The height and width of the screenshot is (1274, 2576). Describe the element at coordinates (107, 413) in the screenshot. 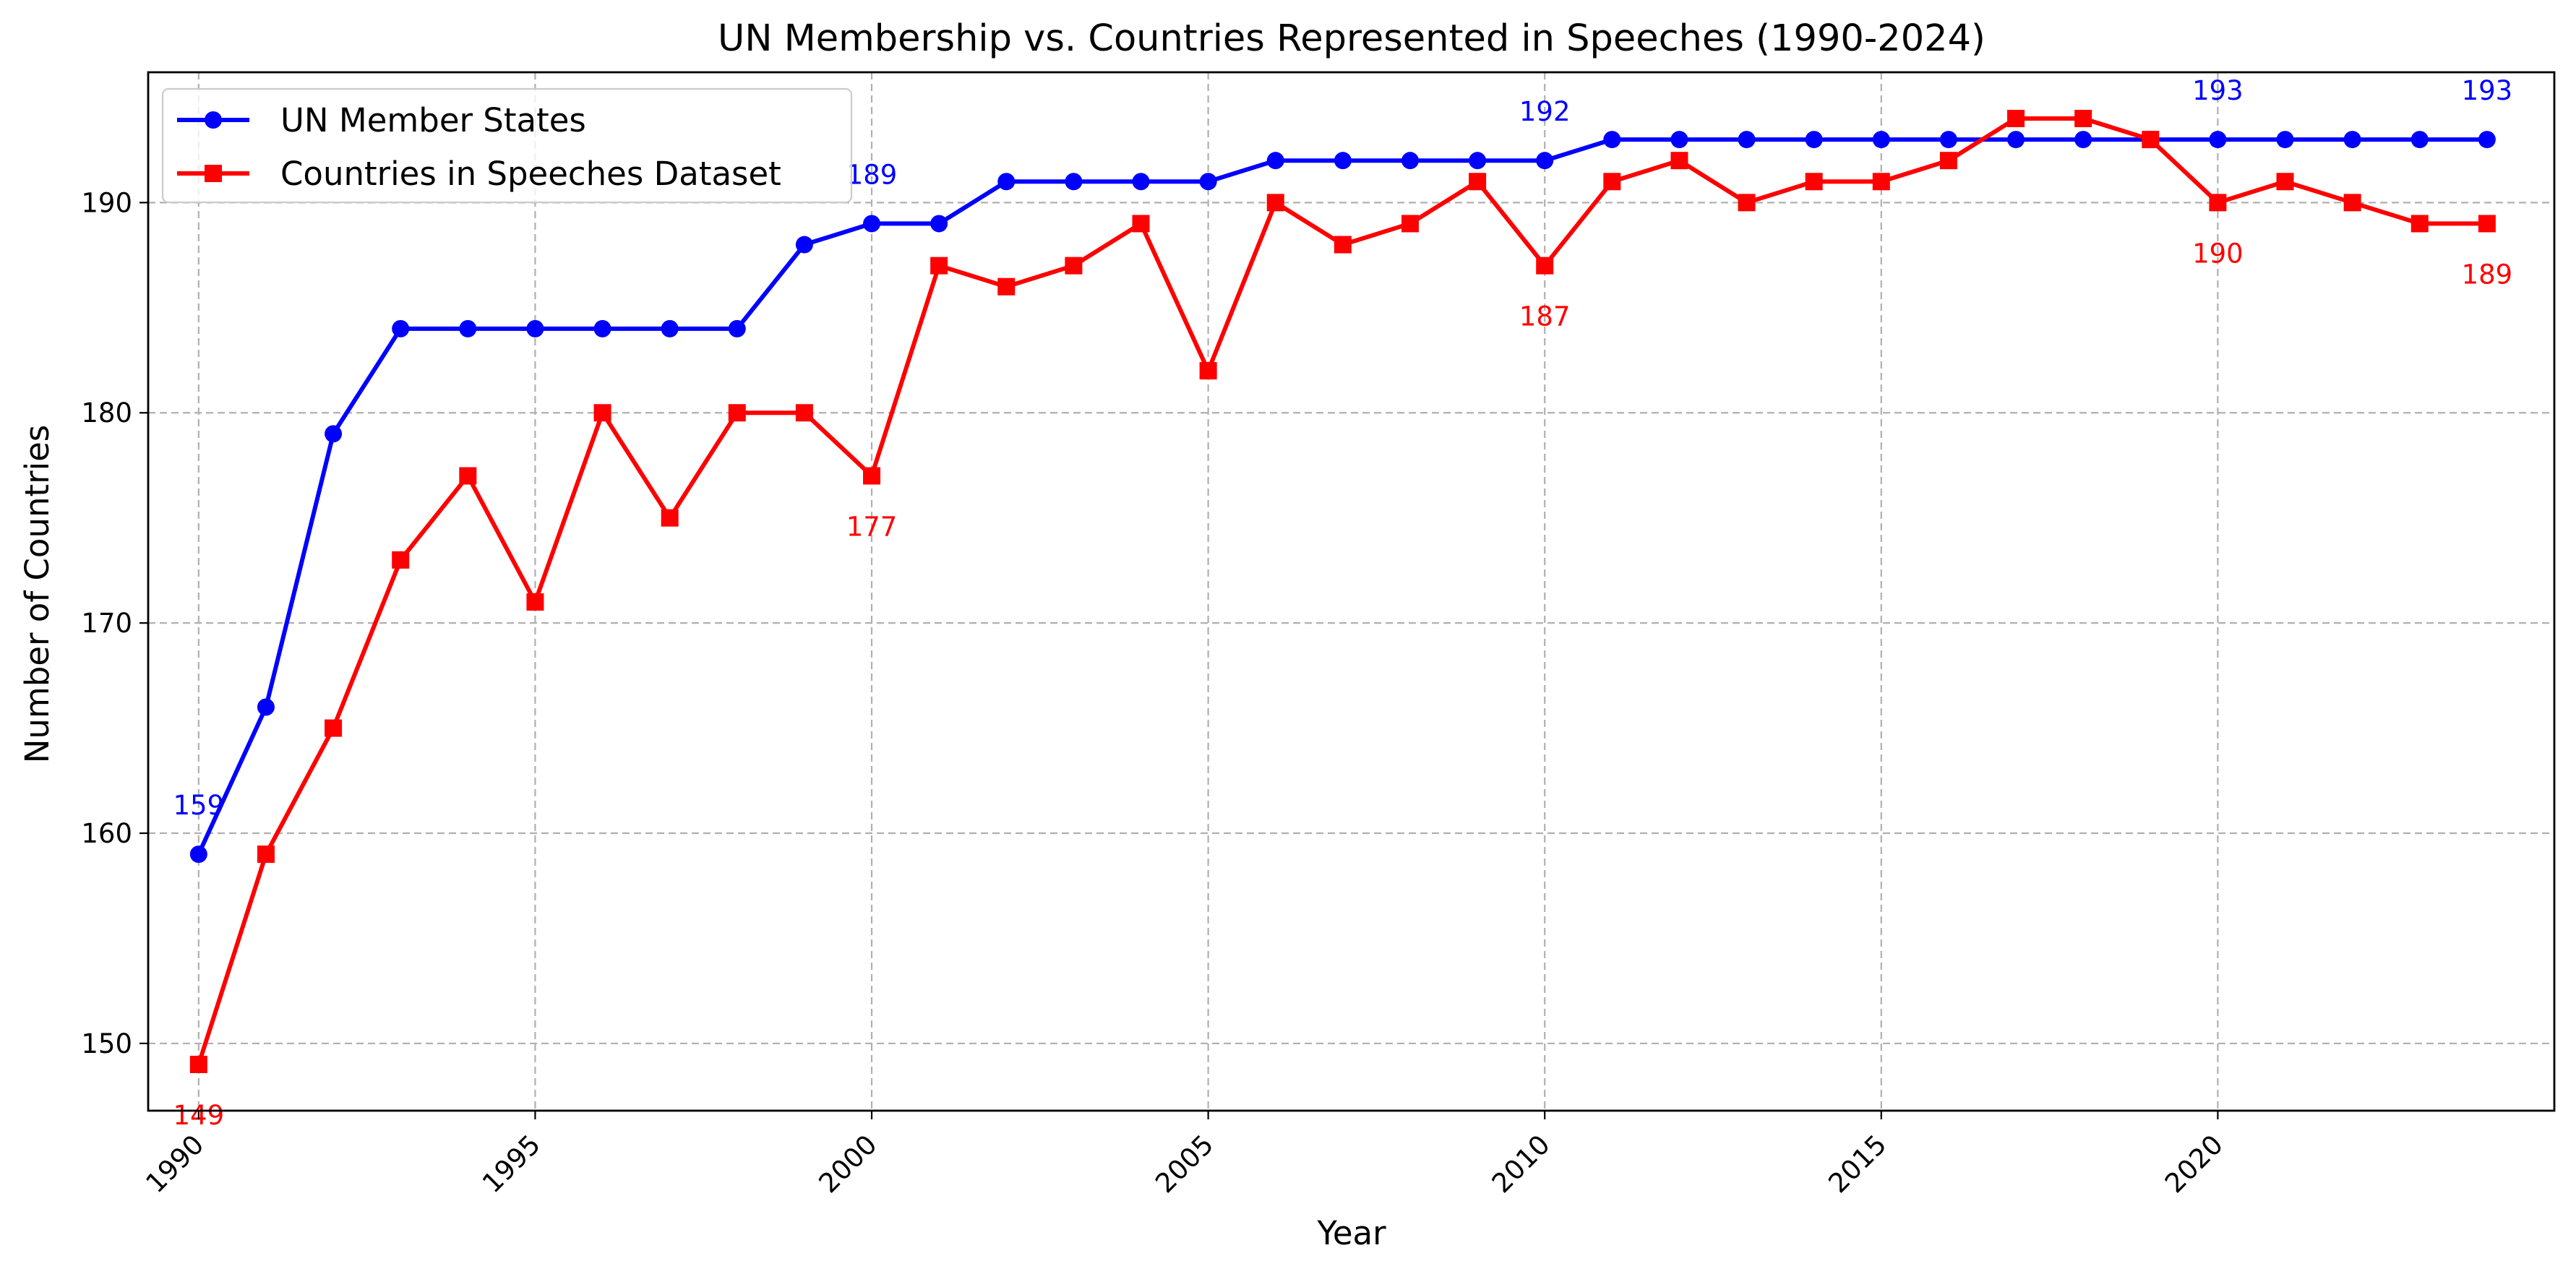

I see `y-tick-label: 180` at that location.